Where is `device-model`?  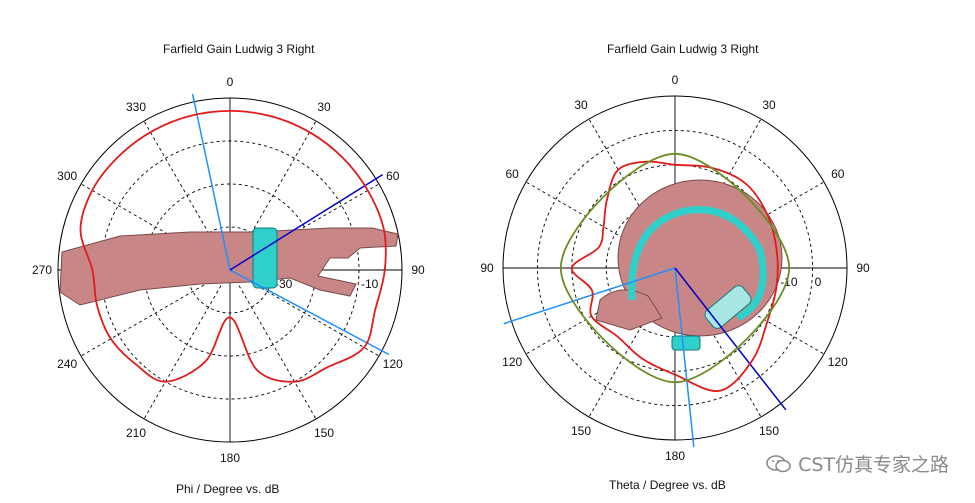 device-model is located at coordinates (728, 307).